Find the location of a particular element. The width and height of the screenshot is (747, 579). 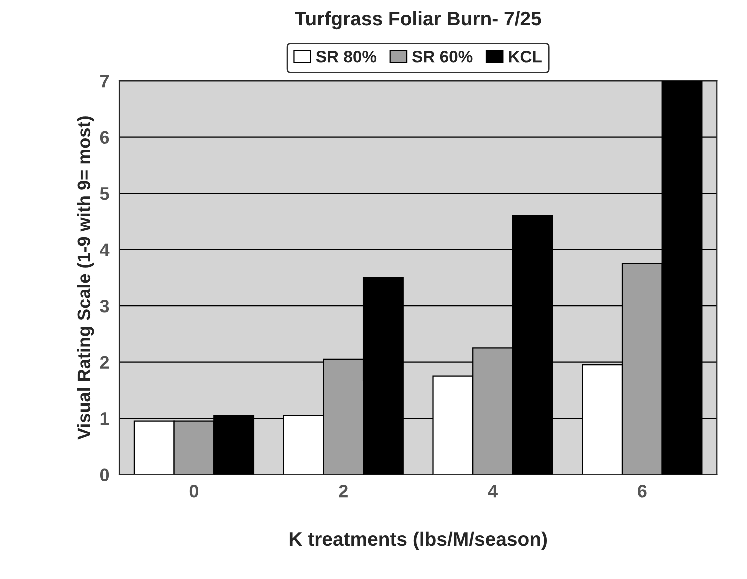

y-tick-label: 5 is located at coordinates (105, 194).